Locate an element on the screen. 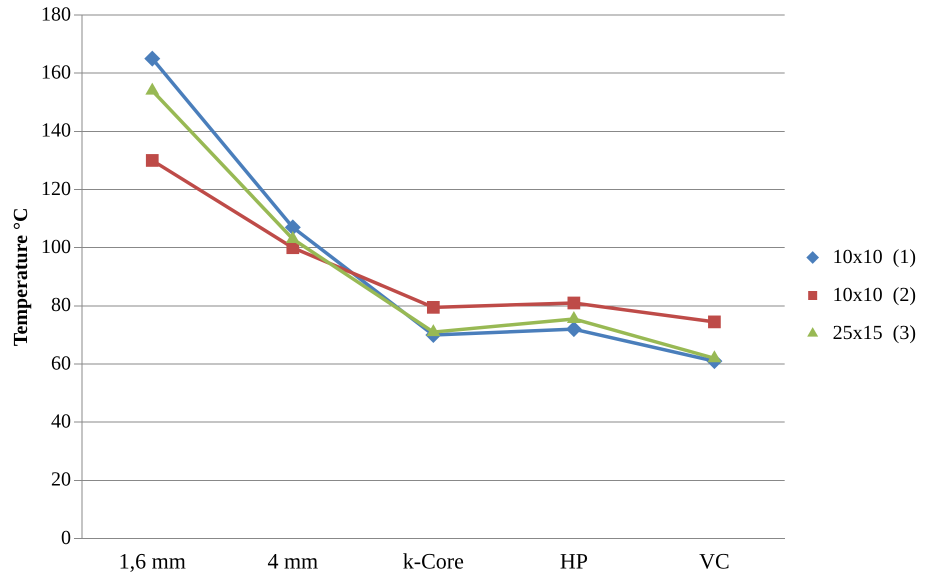 This screenshot has width=936, height=579. y-tick-label: 140 is located at coordinates (56, 131).